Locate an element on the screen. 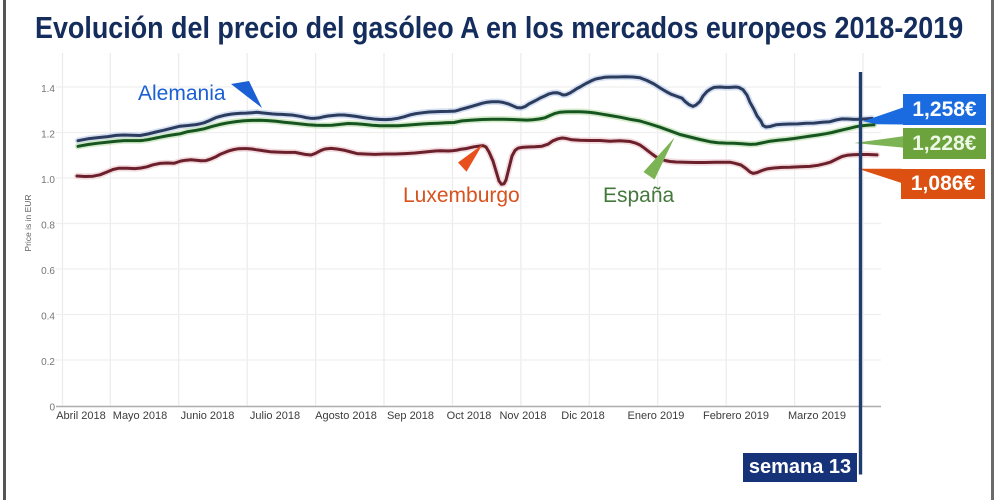 The image size is (1000, 500). svg-text: Agosto 2018 is located at coordinates (346, 416).